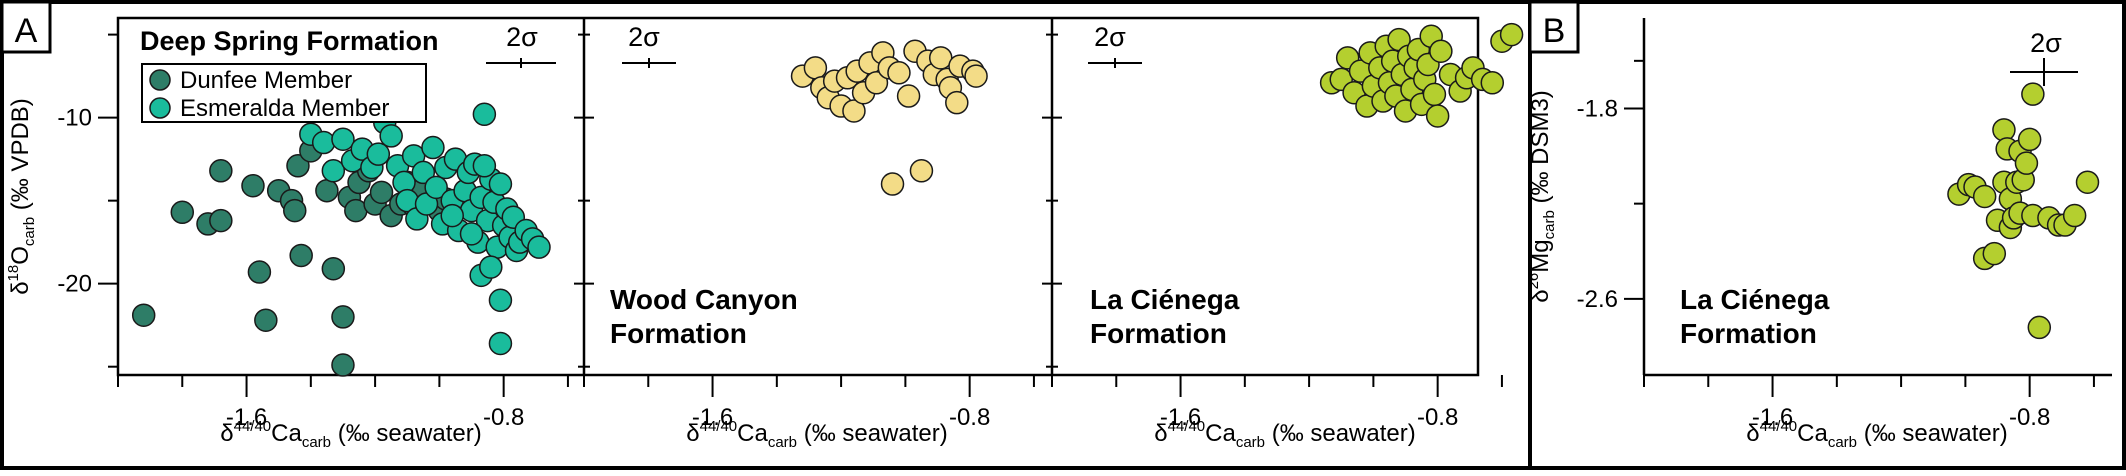  What do you see at coordinates (1755, 299) in the screenshot?
I see `chart-title: La Ciénega` at bounding box center [1755, 299].